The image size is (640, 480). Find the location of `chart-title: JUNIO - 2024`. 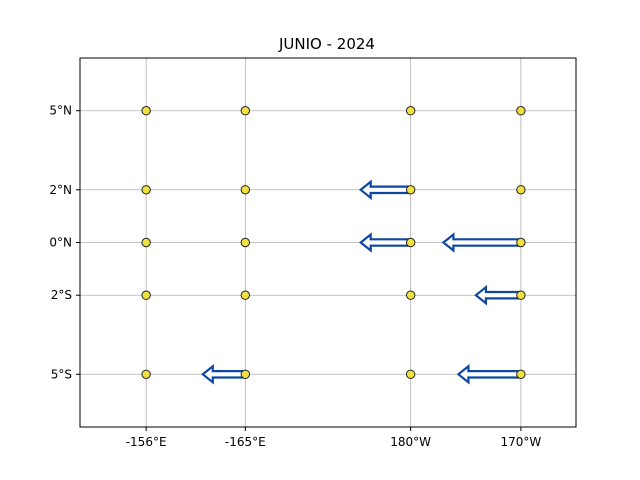

chart-title: JUNIO - 2024 is located at coordinates (326, 44).